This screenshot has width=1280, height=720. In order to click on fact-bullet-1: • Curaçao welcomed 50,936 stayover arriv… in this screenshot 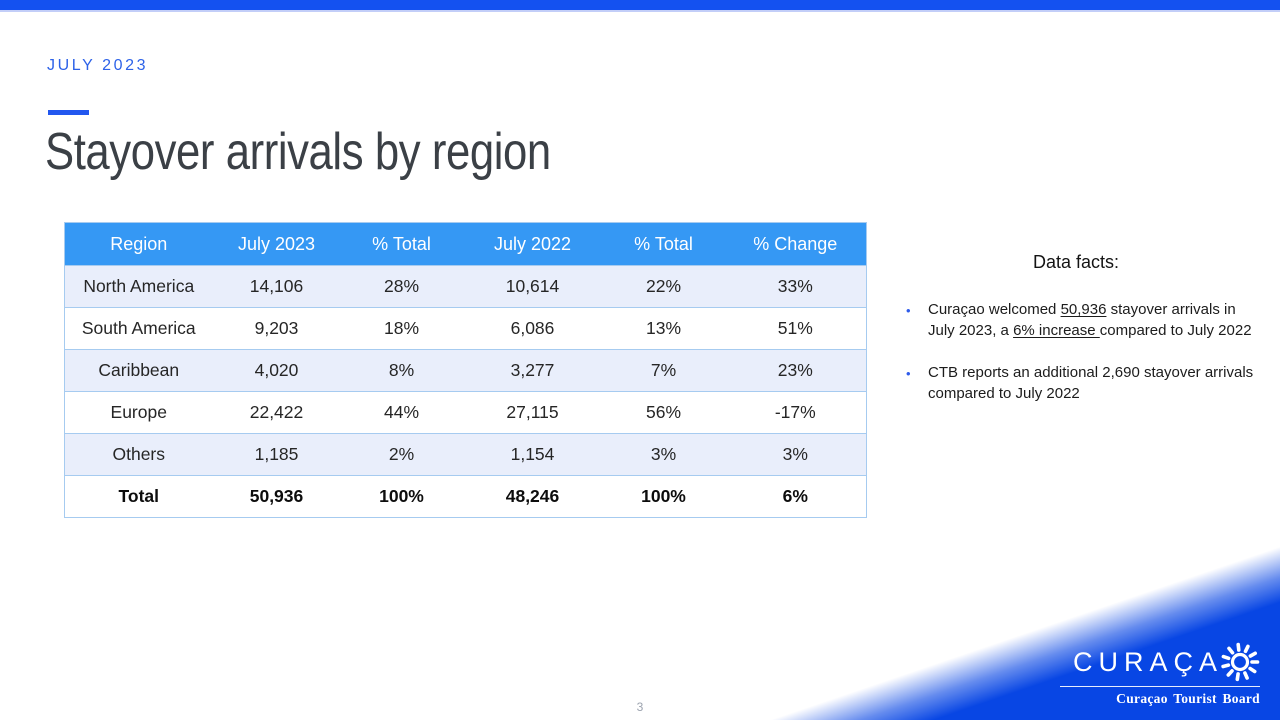, I will do `click(1076, 320)`.